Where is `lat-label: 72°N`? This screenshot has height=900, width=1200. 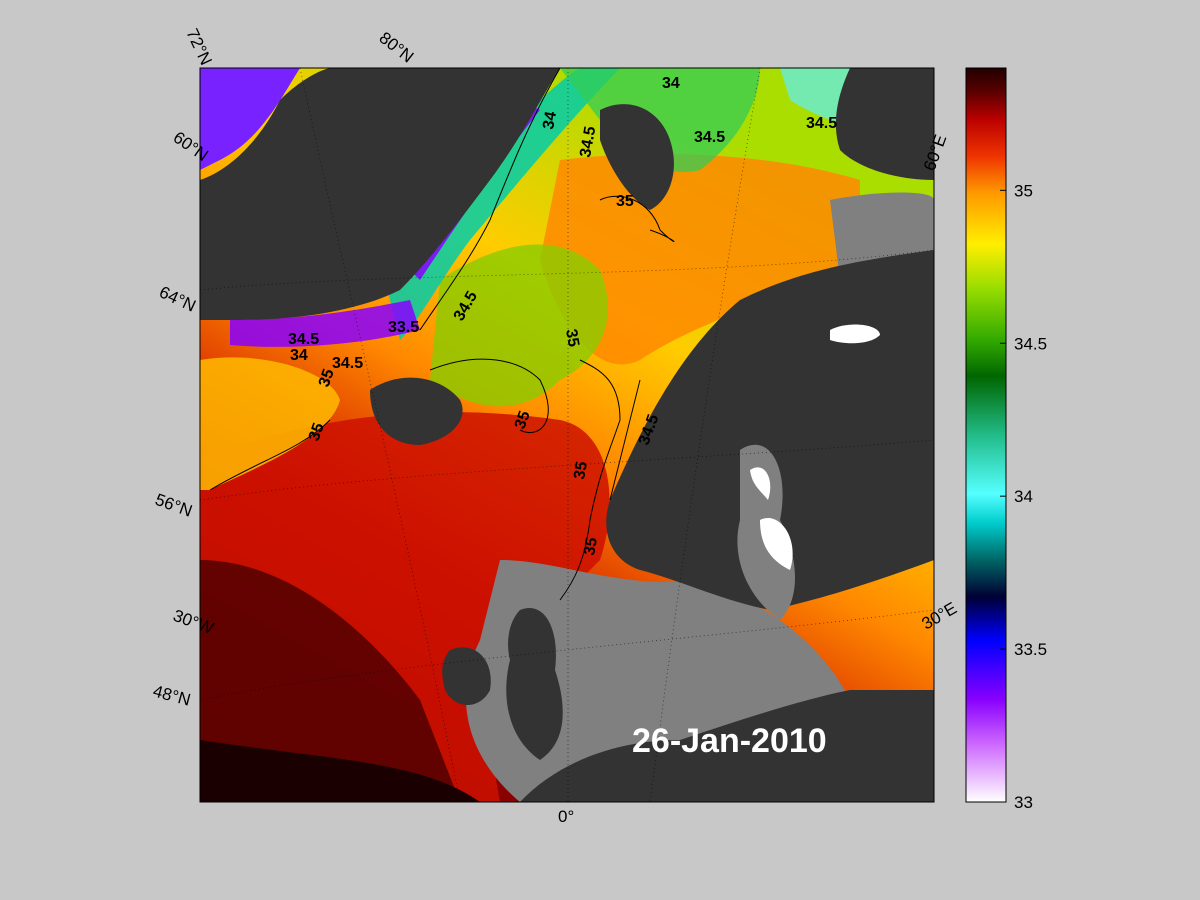
lat-label: 72°N is located at coordinates (198, 47).